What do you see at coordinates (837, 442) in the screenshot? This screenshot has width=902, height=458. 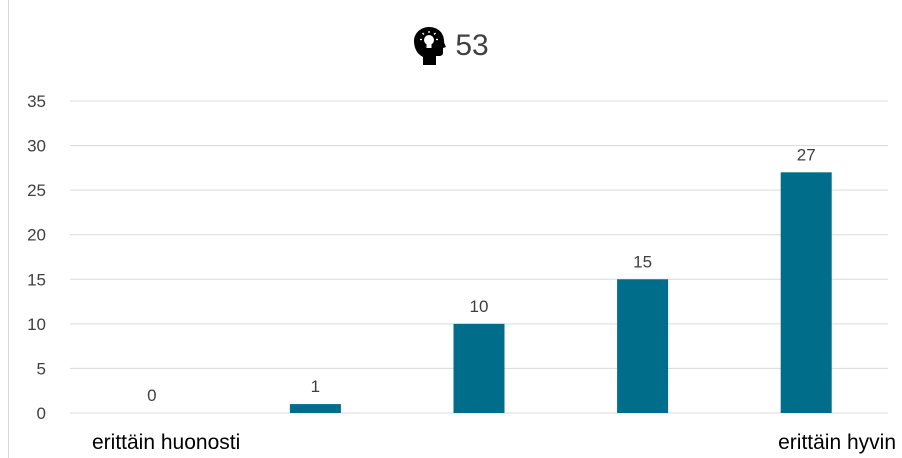 I see `x-category-label: erittäin hyvin` at bounding box center [837, 442].